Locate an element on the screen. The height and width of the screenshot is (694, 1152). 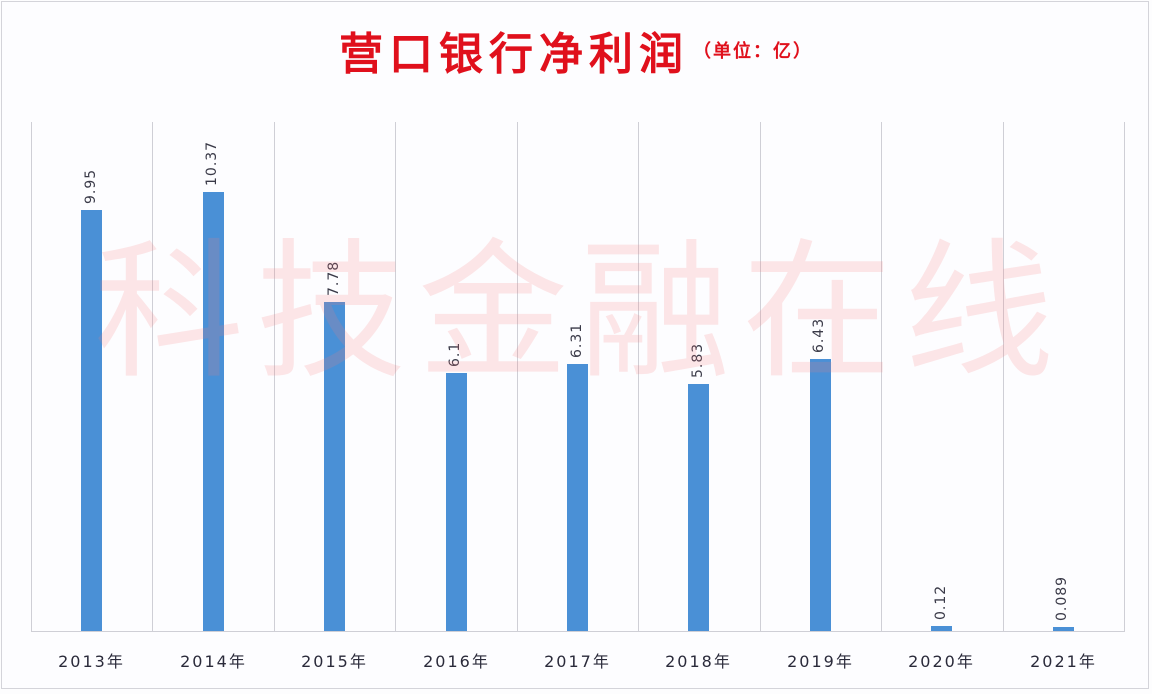
data-label: 5.83 is located at coordinates (698, 360).